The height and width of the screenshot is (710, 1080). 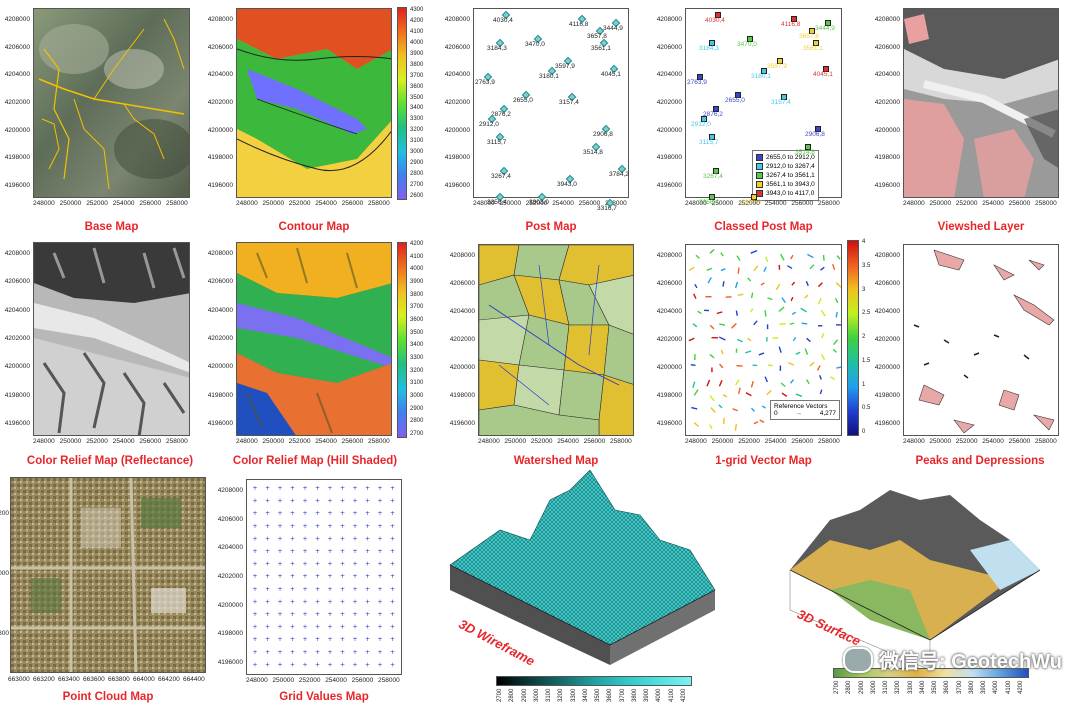 What do you see at coordinates (17, 253) in the screenshot?
I see `y-tick-label: 4208000` at bounding box center [17, 253].